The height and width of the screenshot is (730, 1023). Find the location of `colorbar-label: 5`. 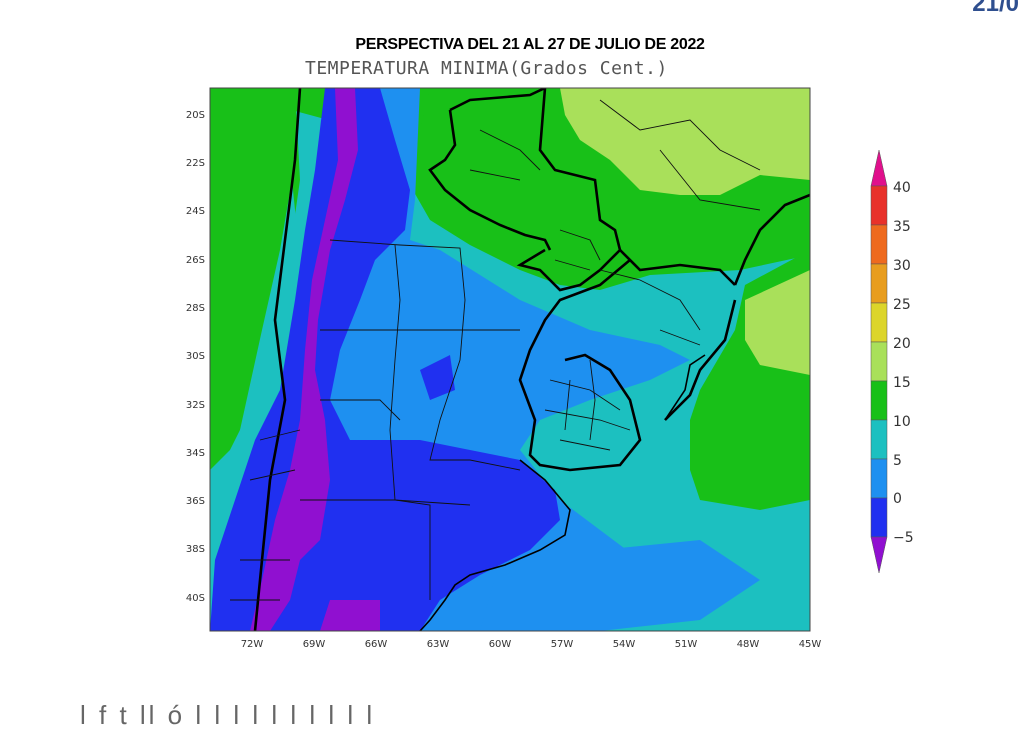

colorbar-label: 5 is located at coordinates (897, 461).